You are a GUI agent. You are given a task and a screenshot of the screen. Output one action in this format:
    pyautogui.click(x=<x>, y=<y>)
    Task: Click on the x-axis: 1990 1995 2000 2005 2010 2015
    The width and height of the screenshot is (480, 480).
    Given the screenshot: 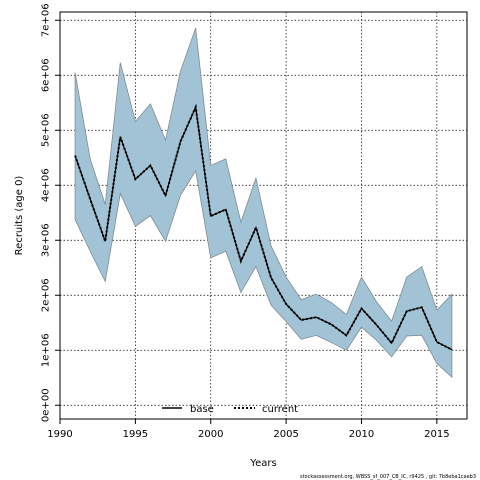 What is the action you would take?
    pyautogui.click(x=248, y=429)
    